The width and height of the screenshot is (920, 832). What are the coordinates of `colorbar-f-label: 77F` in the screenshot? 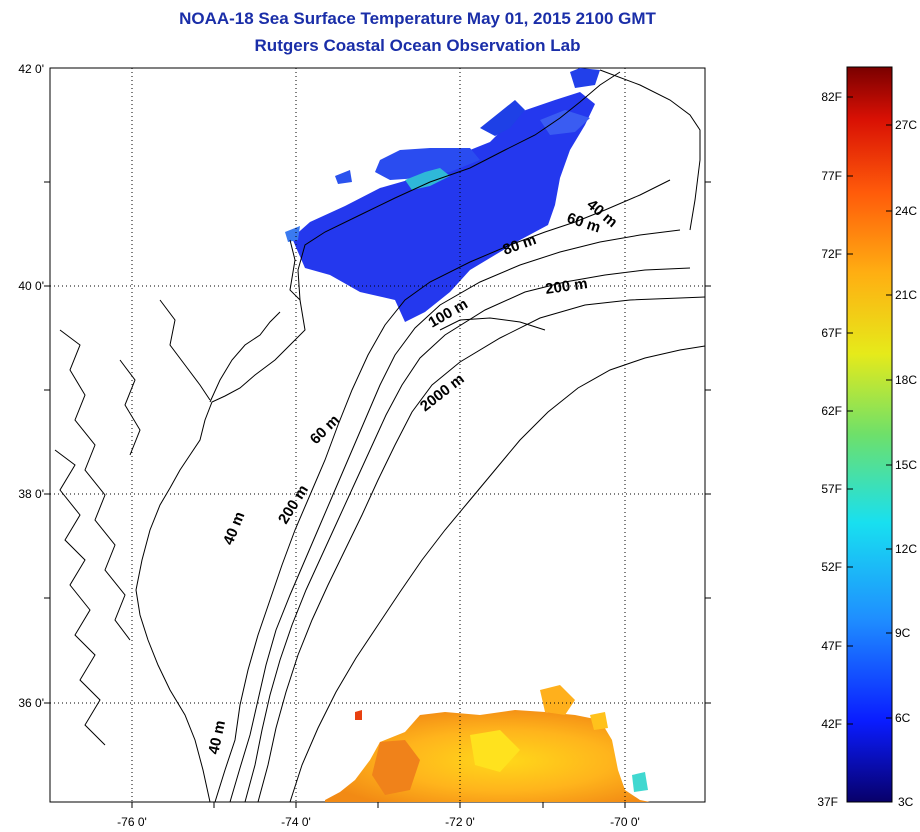 It's located at (831, 176).